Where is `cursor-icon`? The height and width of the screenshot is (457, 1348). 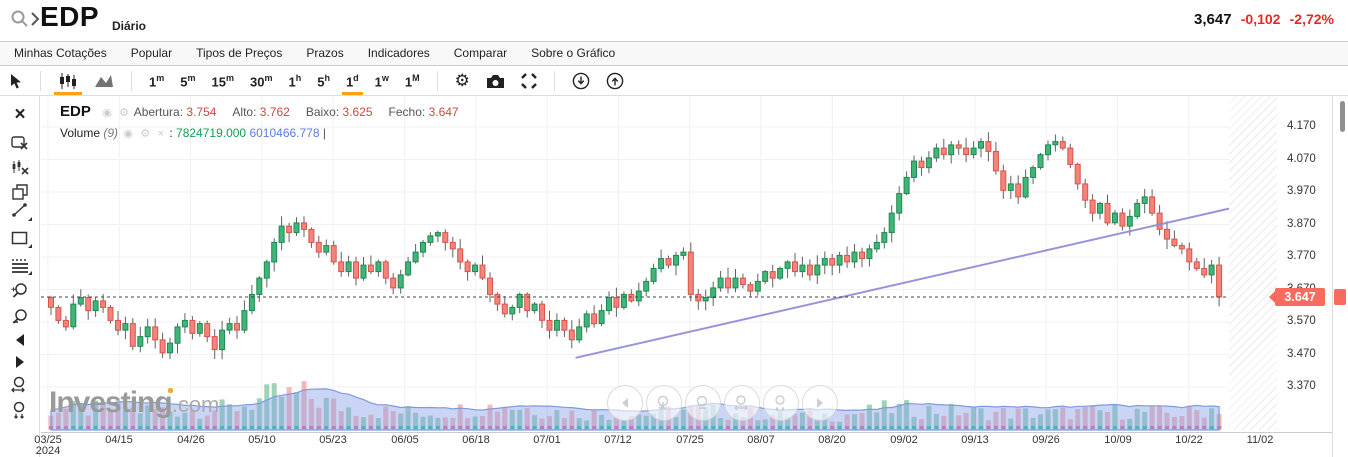 cursor-icon is located at coordinates (15, 81).